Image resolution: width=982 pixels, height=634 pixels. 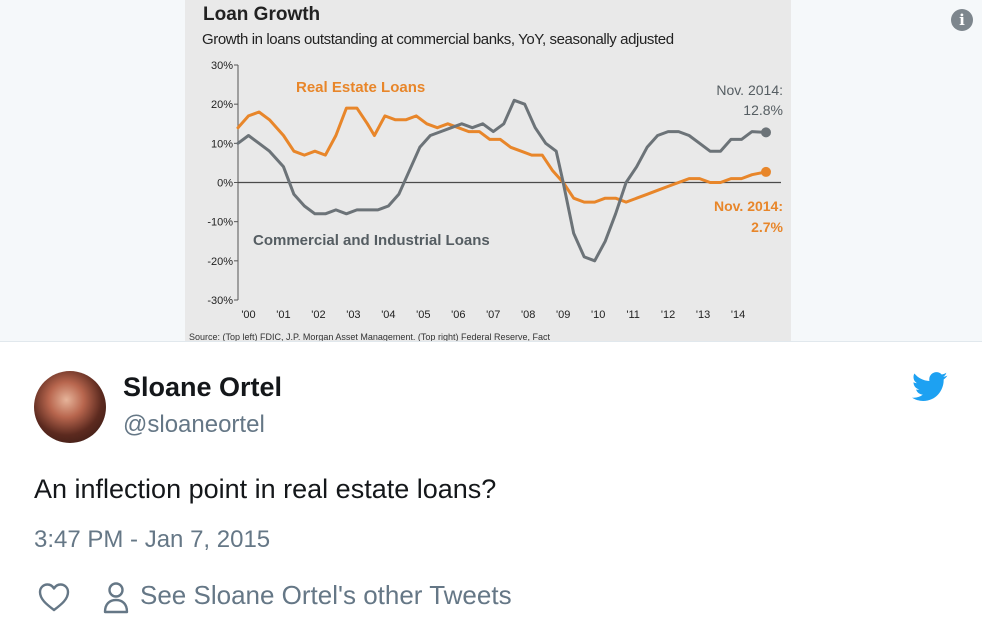 What do you see at coordinates (668, 315) in the screenshot?
I see `x-tick-label: '12` at bounding box center [668, 315].